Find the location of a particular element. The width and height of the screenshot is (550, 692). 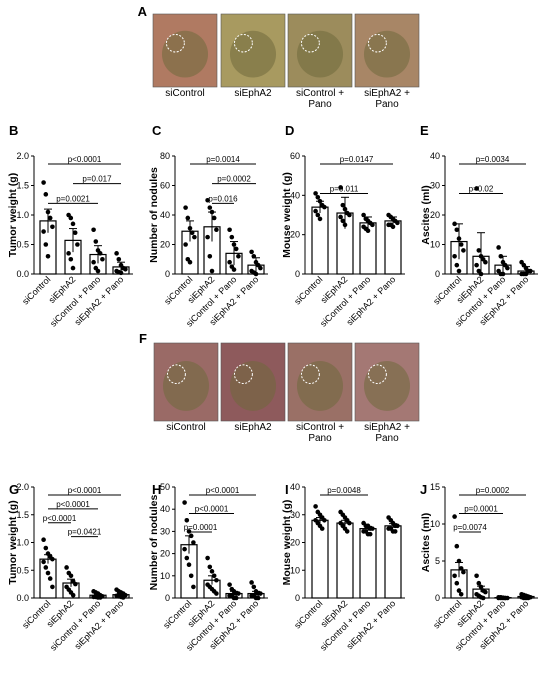

photo-caption: siEphA2 + is located at coordinates (387, 427).